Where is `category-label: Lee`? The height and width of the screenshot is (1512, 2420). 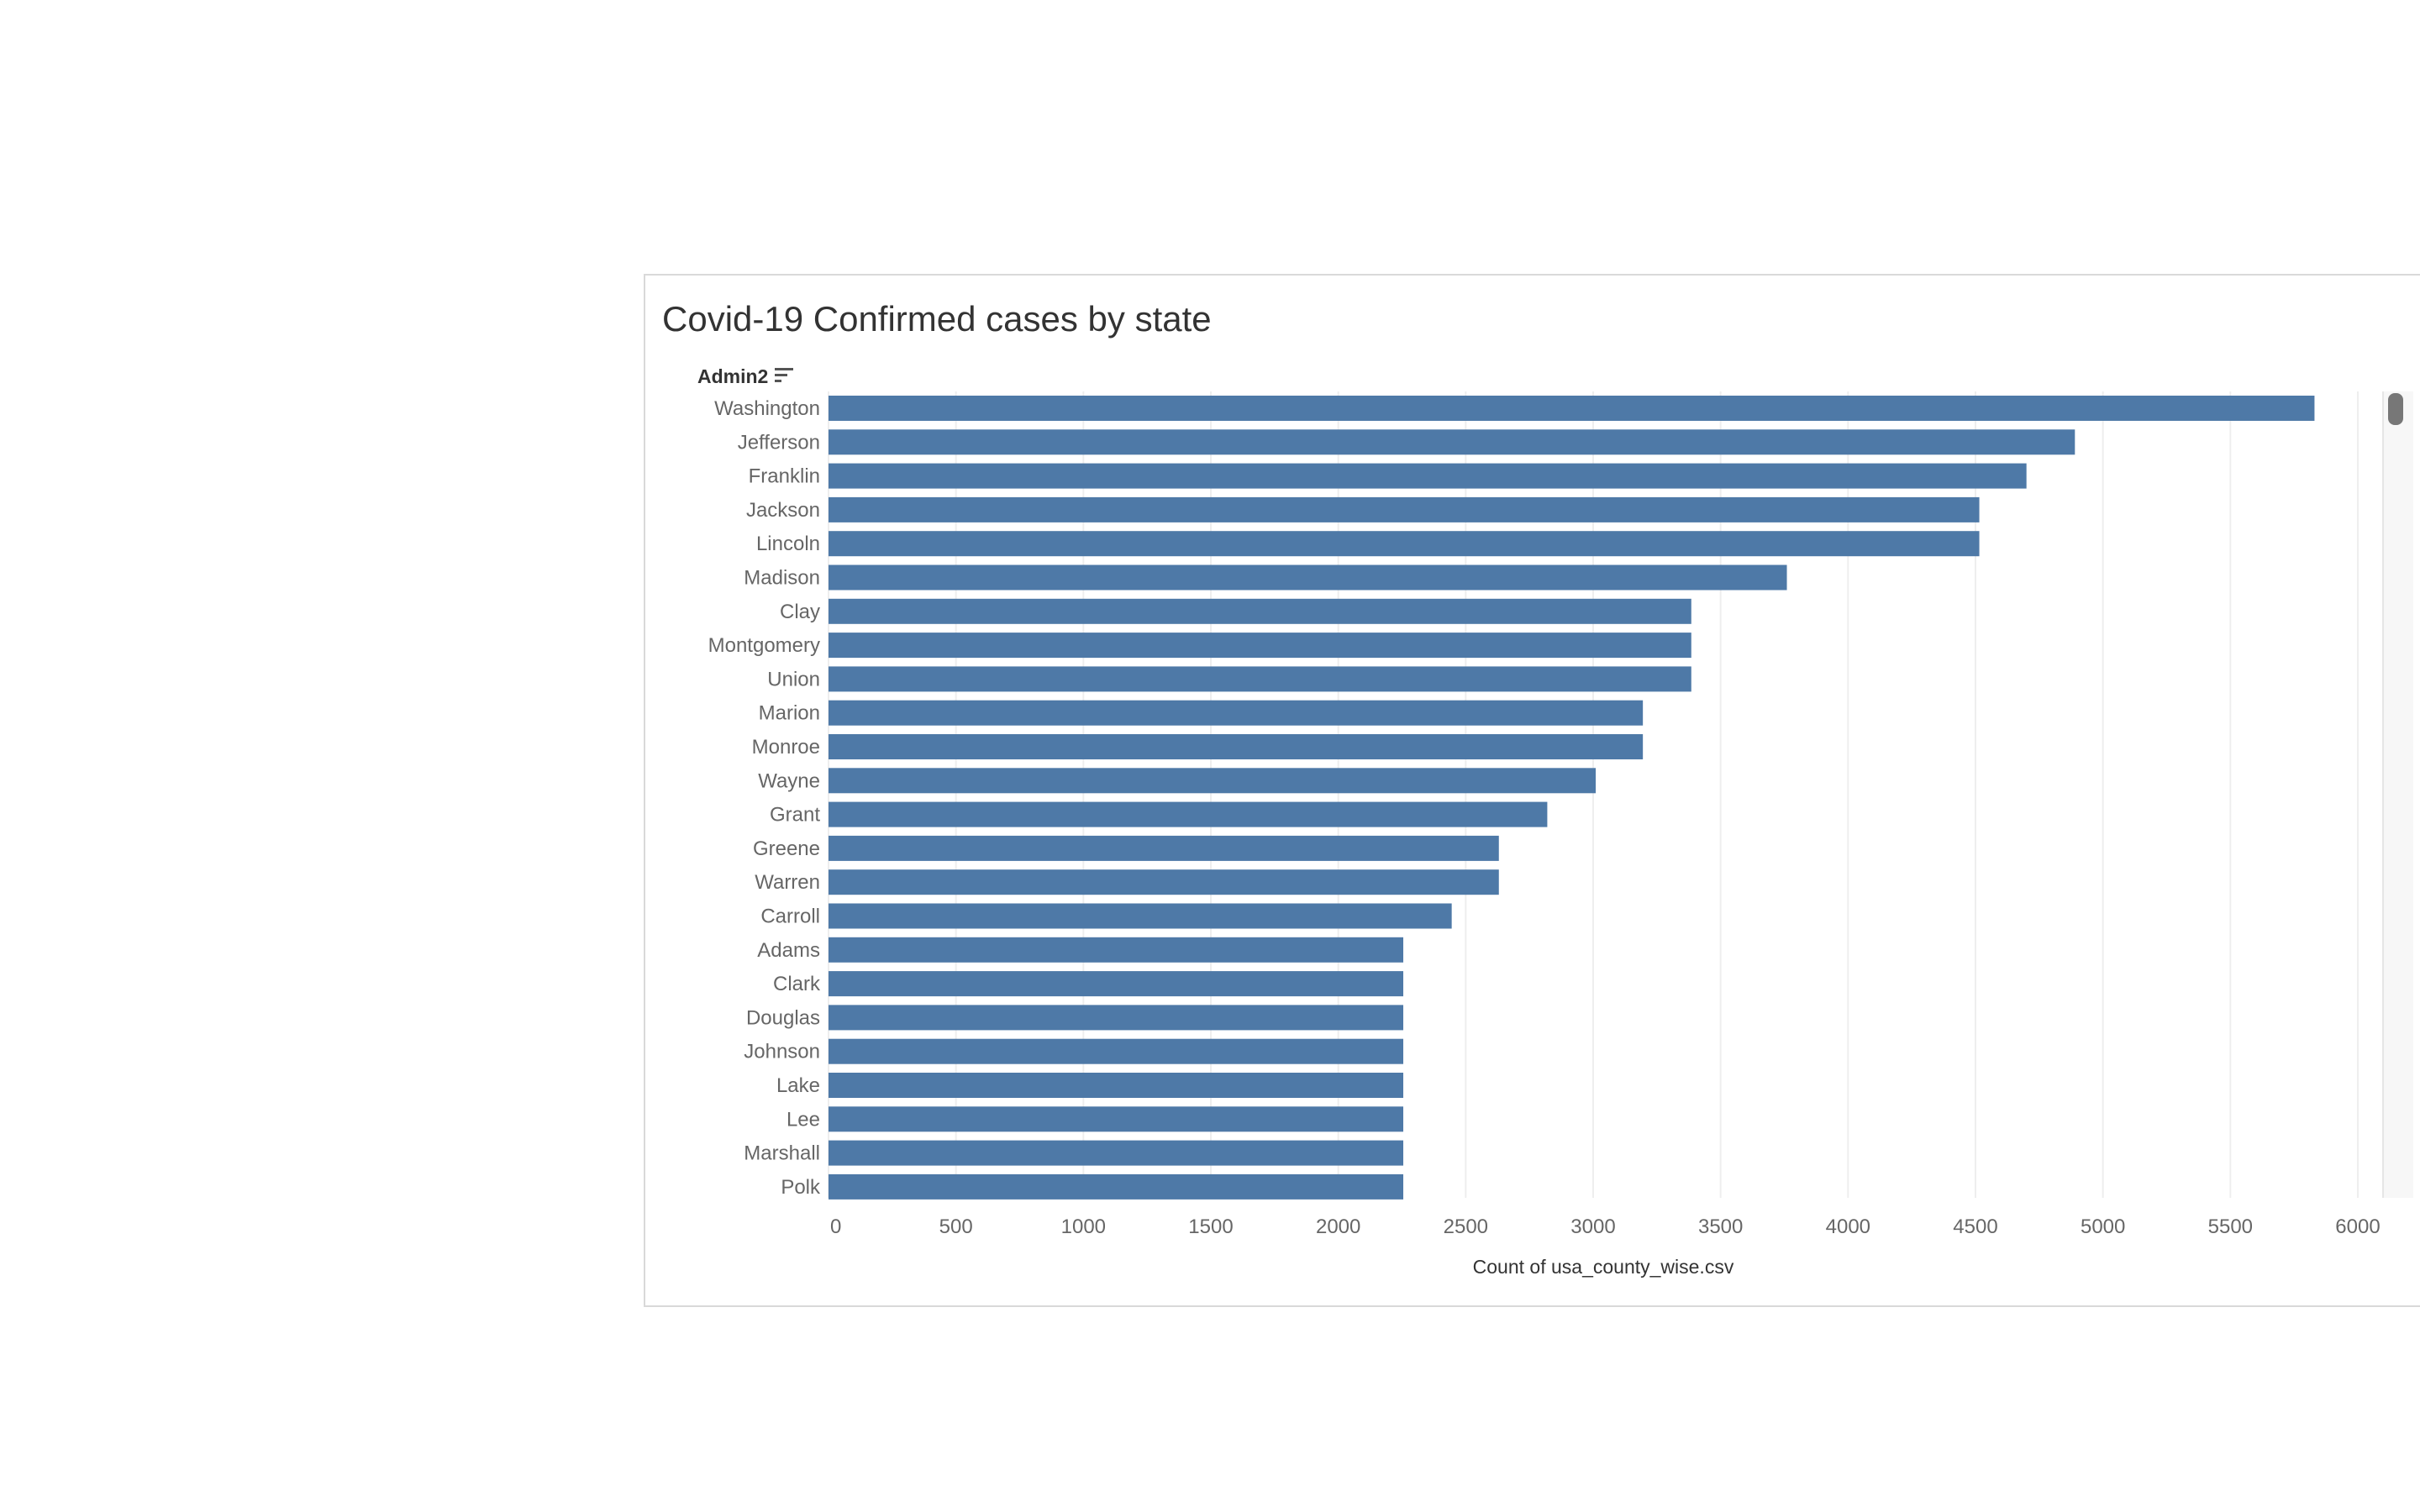 category-label: Lee is located at coordinates (803, 1119).